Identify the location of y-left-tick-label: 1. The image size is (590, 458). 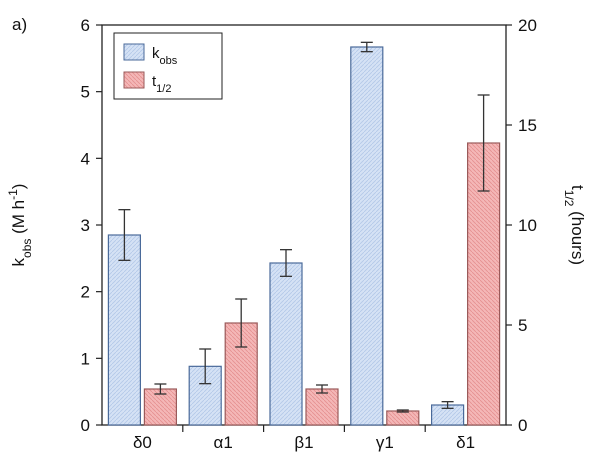
(85, 358).